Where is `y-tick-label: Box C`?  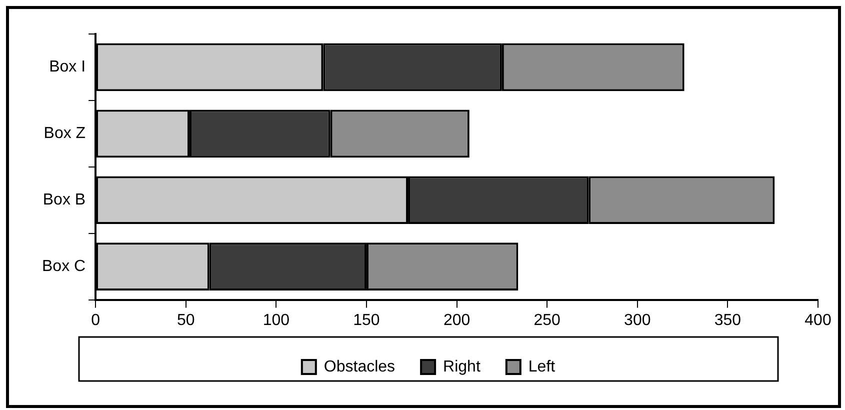 y-tick-label: Box C is located at coordinates (64, 266).